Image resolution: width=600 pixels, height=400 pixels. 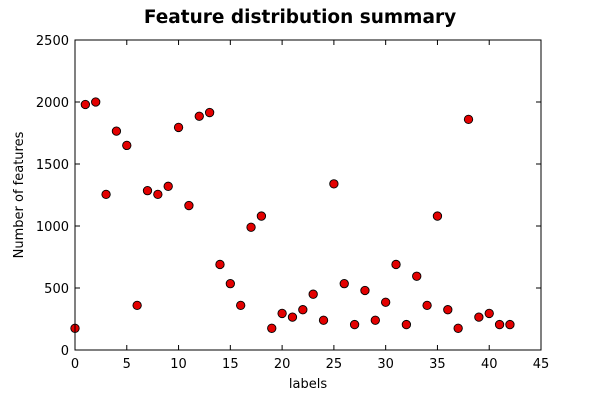 What do you see at coordinates (437, 364) in the screenshot?
I see `x-tick-label: 35` at bounding box center [437, 364].